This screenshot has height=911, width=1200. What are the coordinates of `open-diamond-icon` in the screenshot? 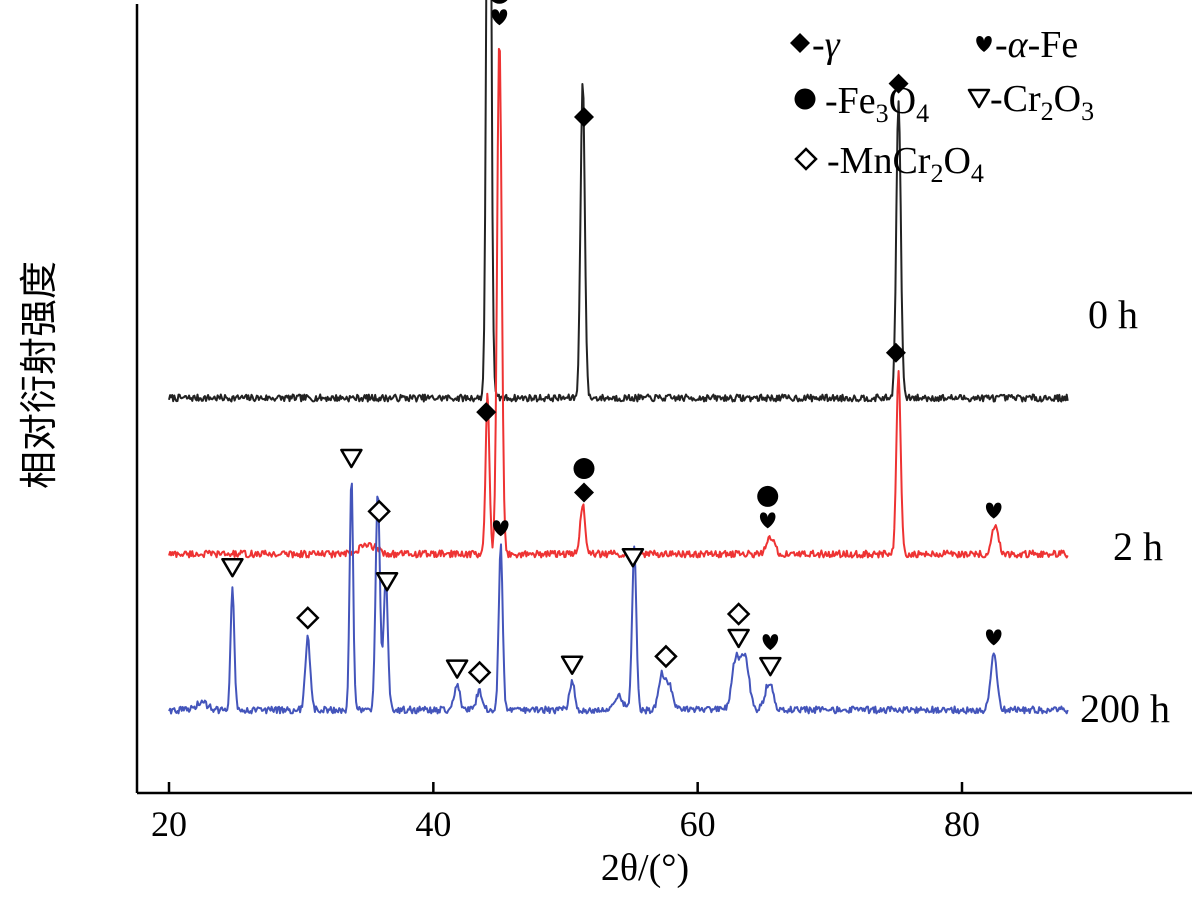 It's located at (806, 159).